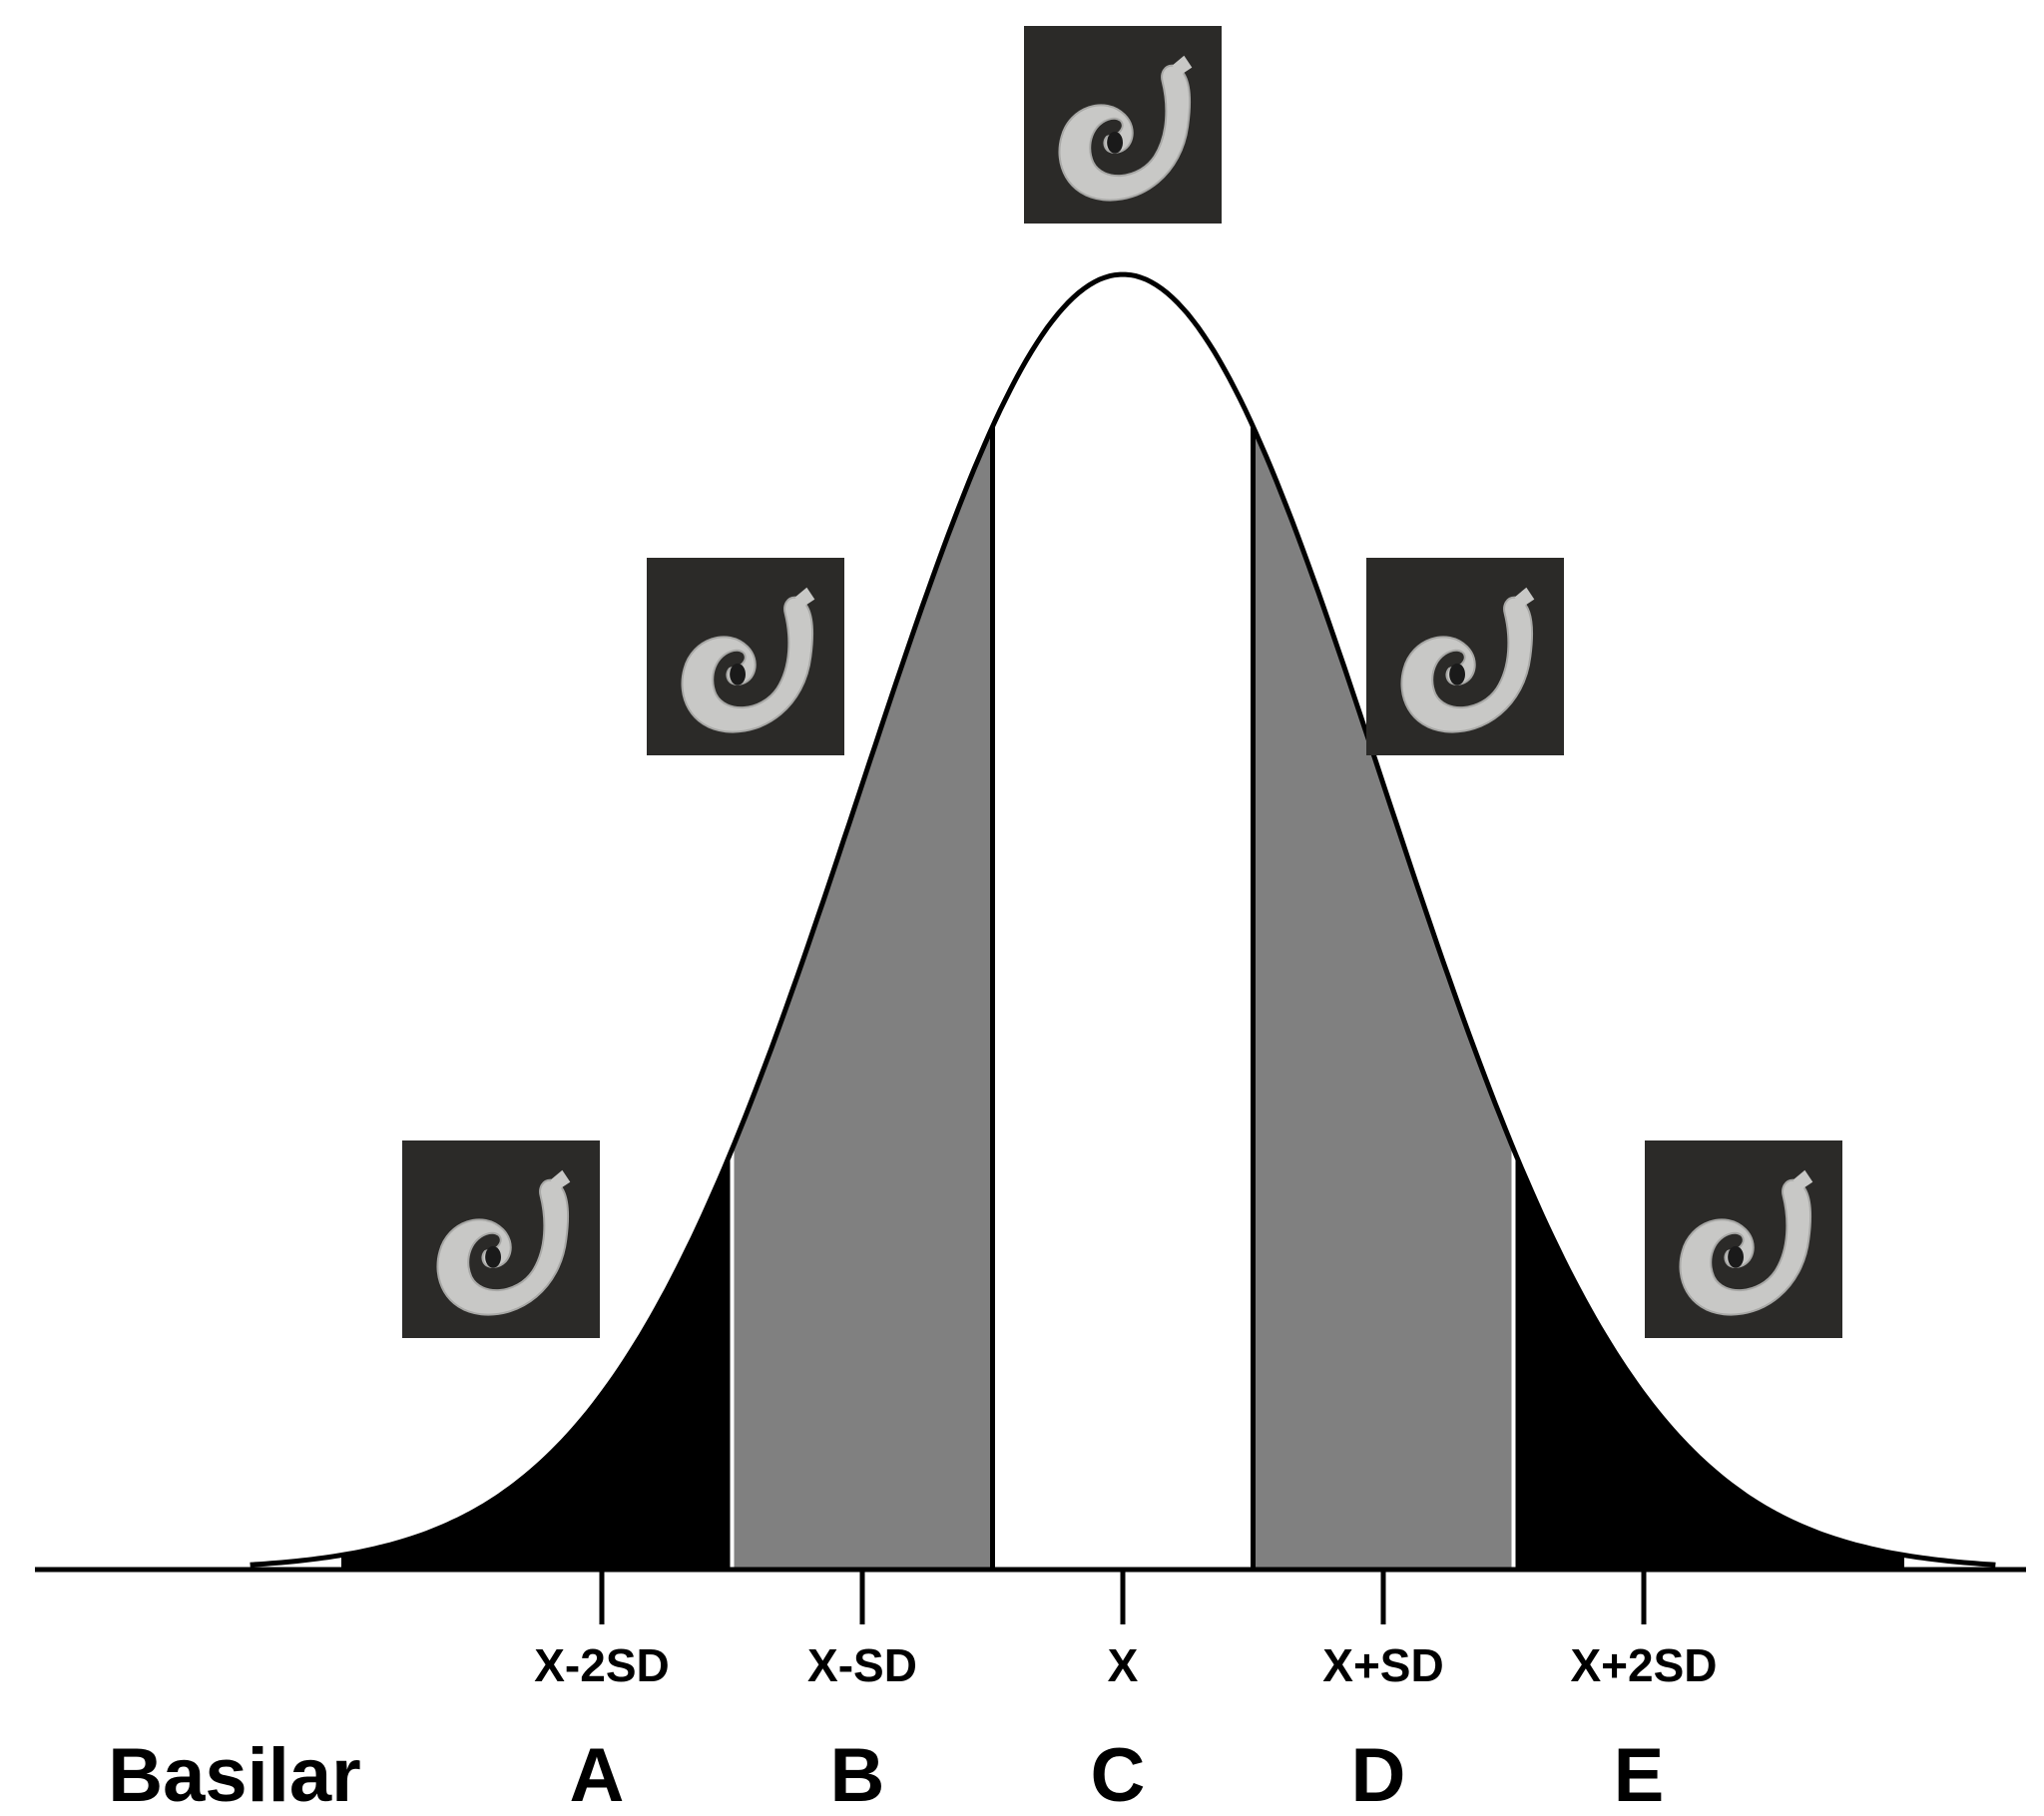  I want to click on cochlea-image-b, so click(745, 656).